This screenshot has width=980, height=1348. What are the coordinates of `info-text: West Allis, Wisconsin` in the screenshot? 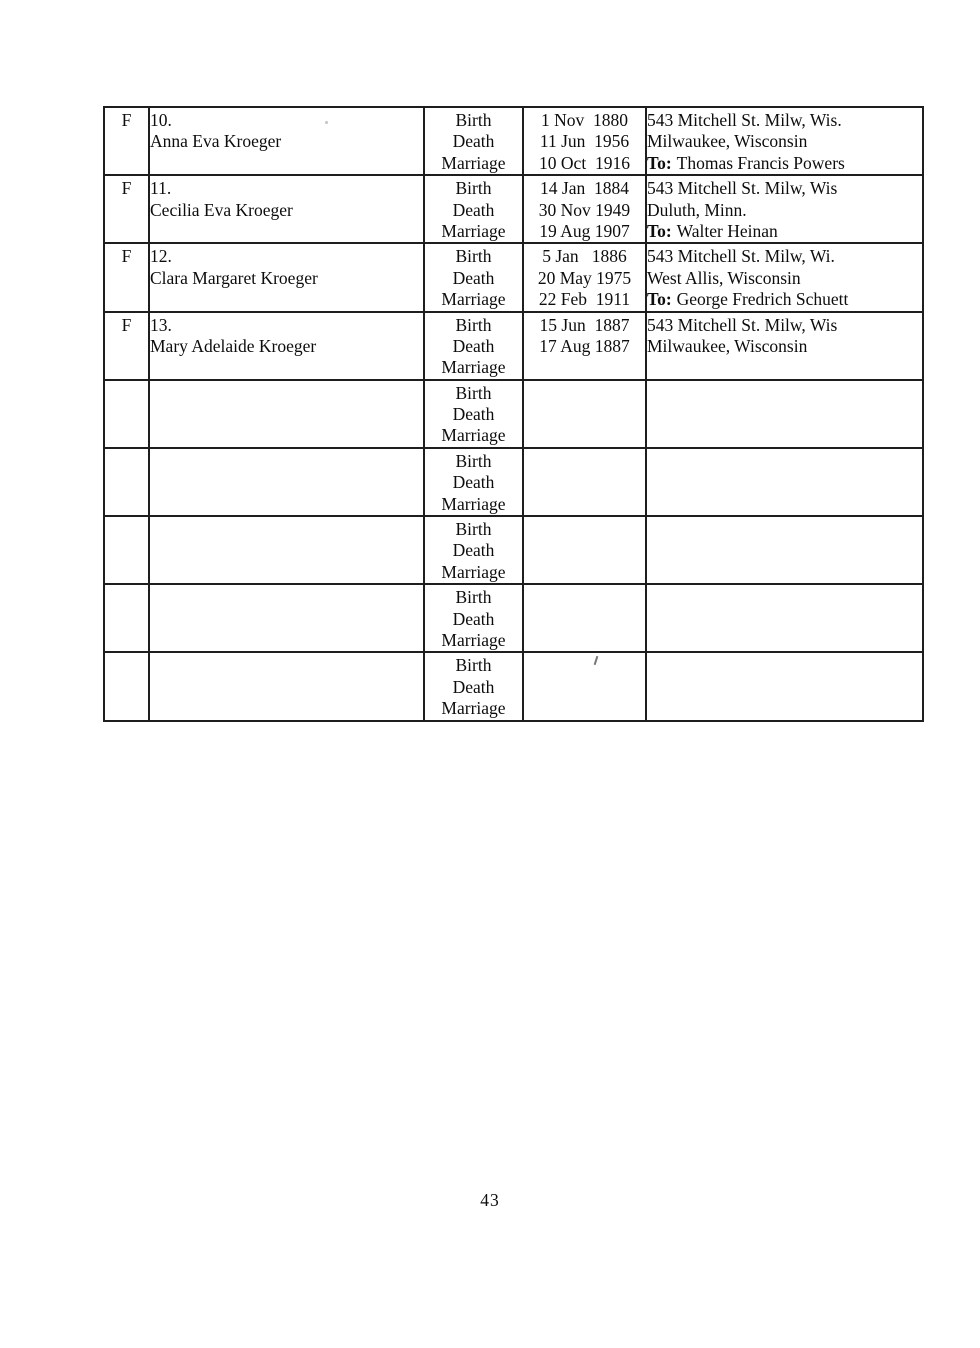 It's located at (724, 277).